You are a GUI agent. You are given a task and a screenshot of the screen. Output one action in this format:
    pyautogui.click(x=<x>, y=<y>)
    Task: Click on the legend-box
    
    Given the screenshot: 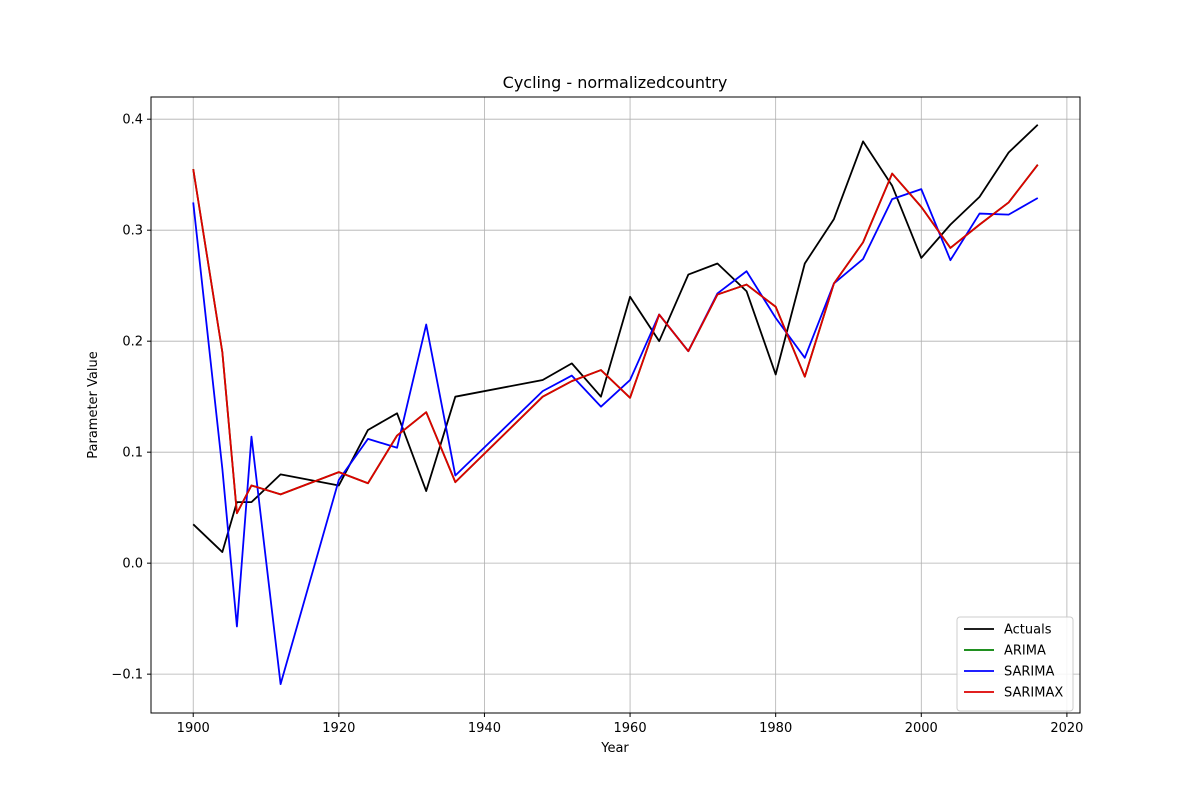 What is the action you would take?
    pyautogui.click(x=1015, y=664)
    